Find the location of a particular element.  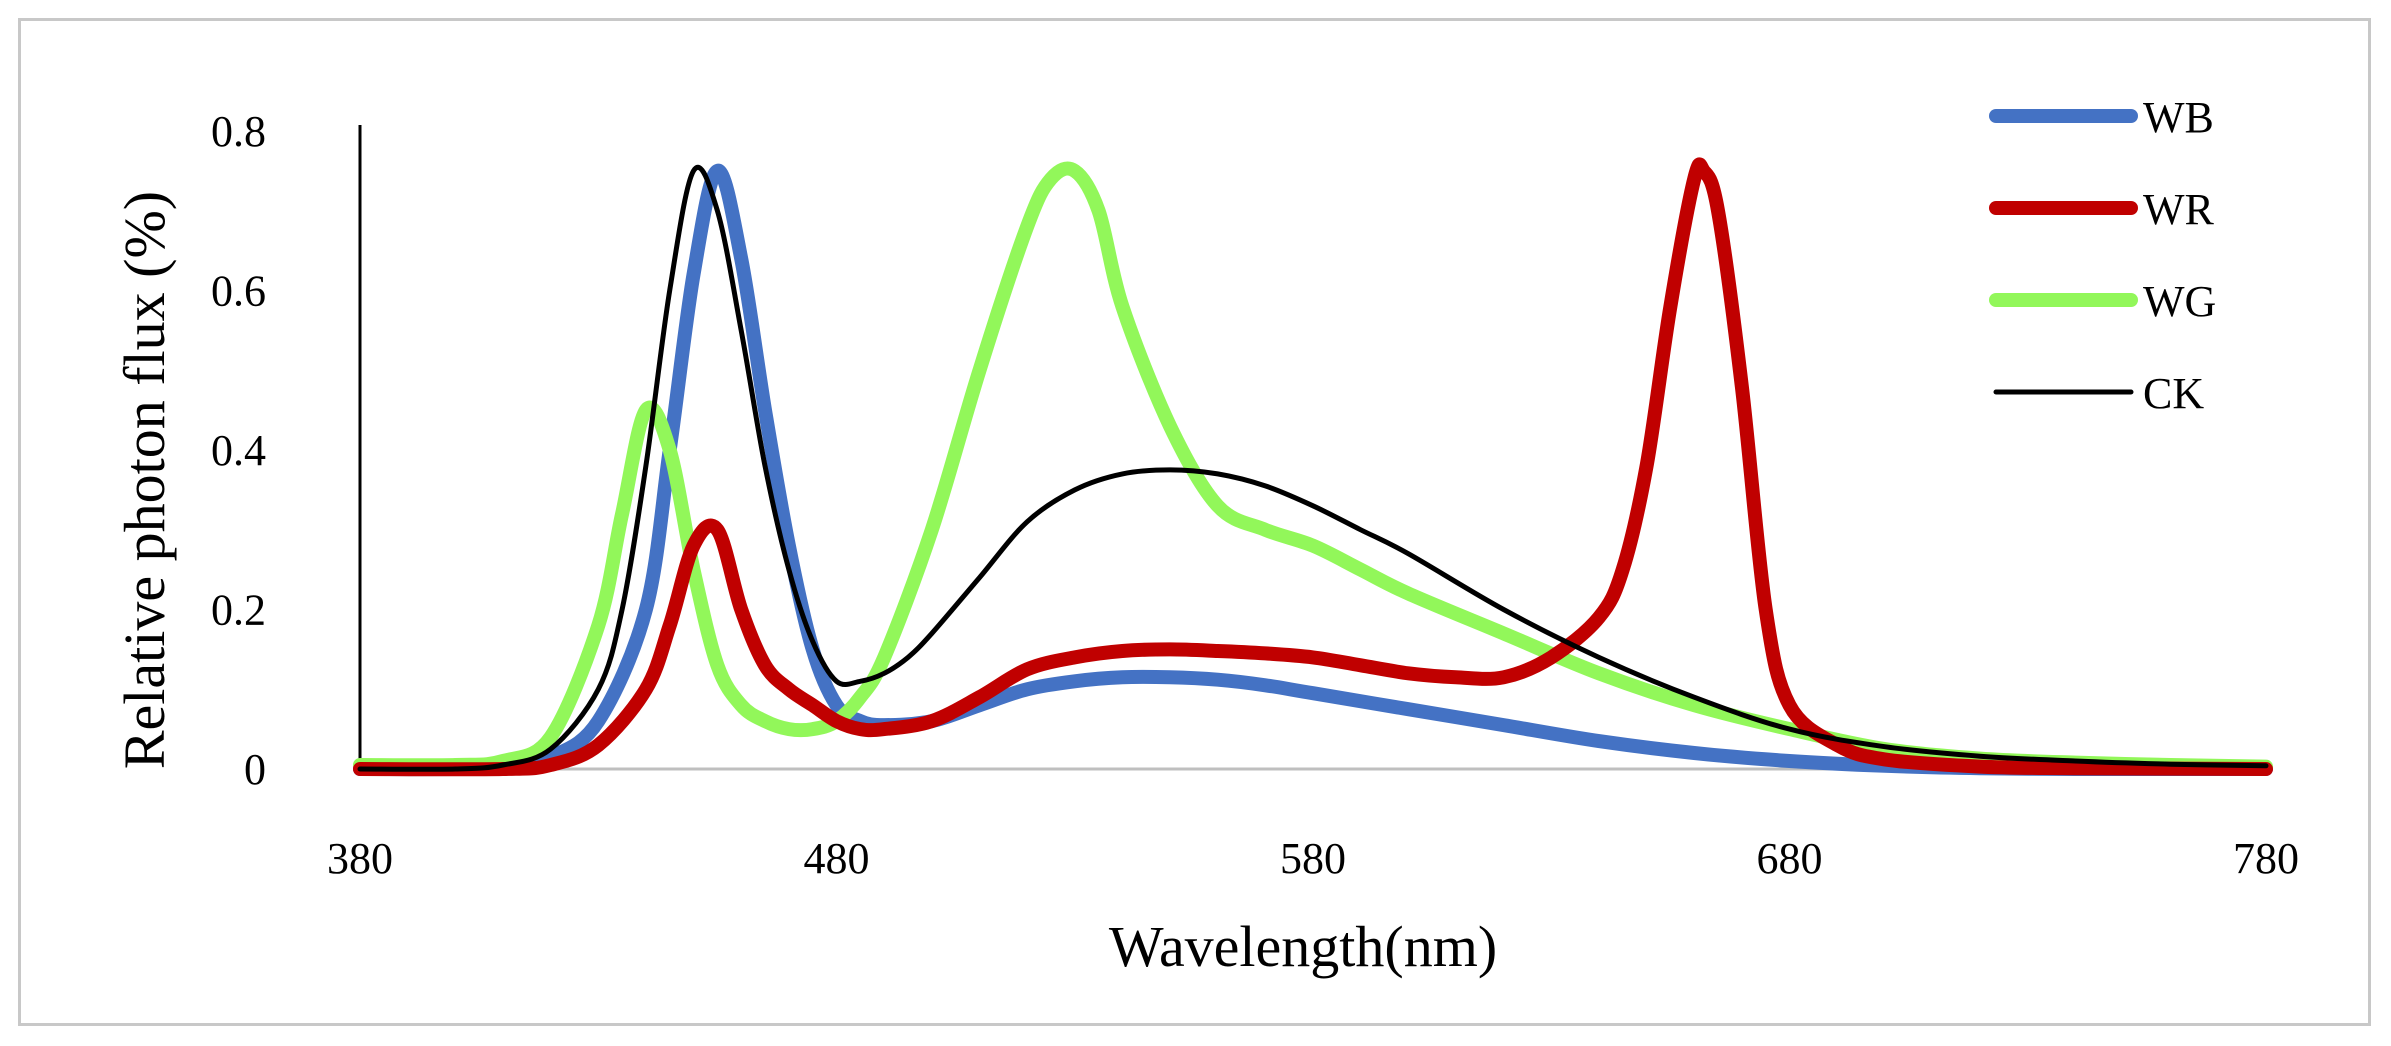

y-axis-label: Relative photon flux (%) is located at coordinates (144, 480).